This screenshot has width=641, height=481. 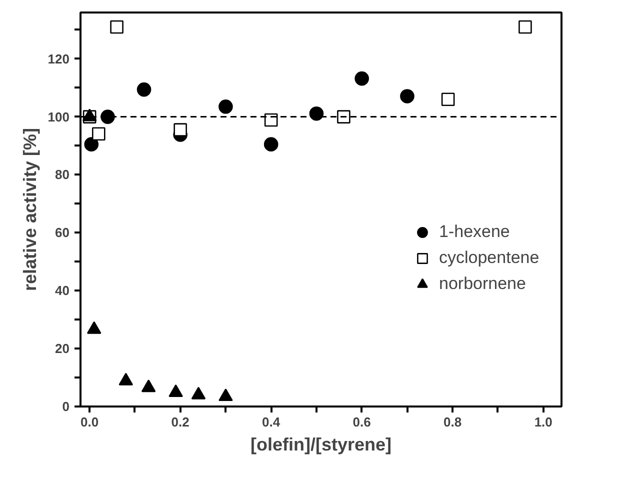 I want to click on legend-label: cyclopentene, so click(x=489, y=258).